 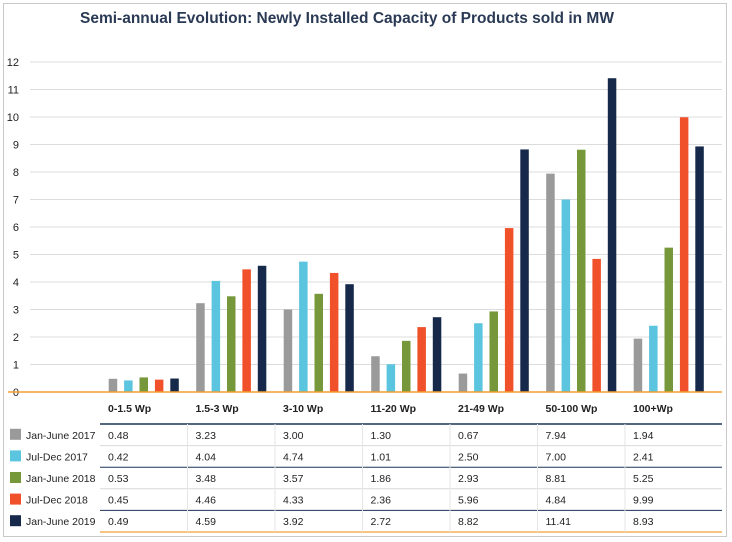 What do you see at coordinates (381, 479) in the screenshot?
I see `table-cell: 1.86` at bounding box center [381, 479].